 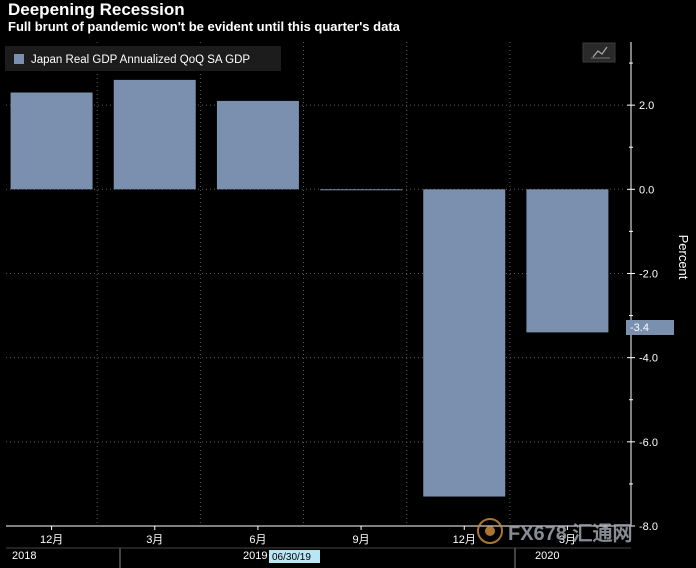 What do you see at coordinates (648, 274) in the screenshot?
I see `y-tick-label: -2.0` at bounding box center [648, 274].